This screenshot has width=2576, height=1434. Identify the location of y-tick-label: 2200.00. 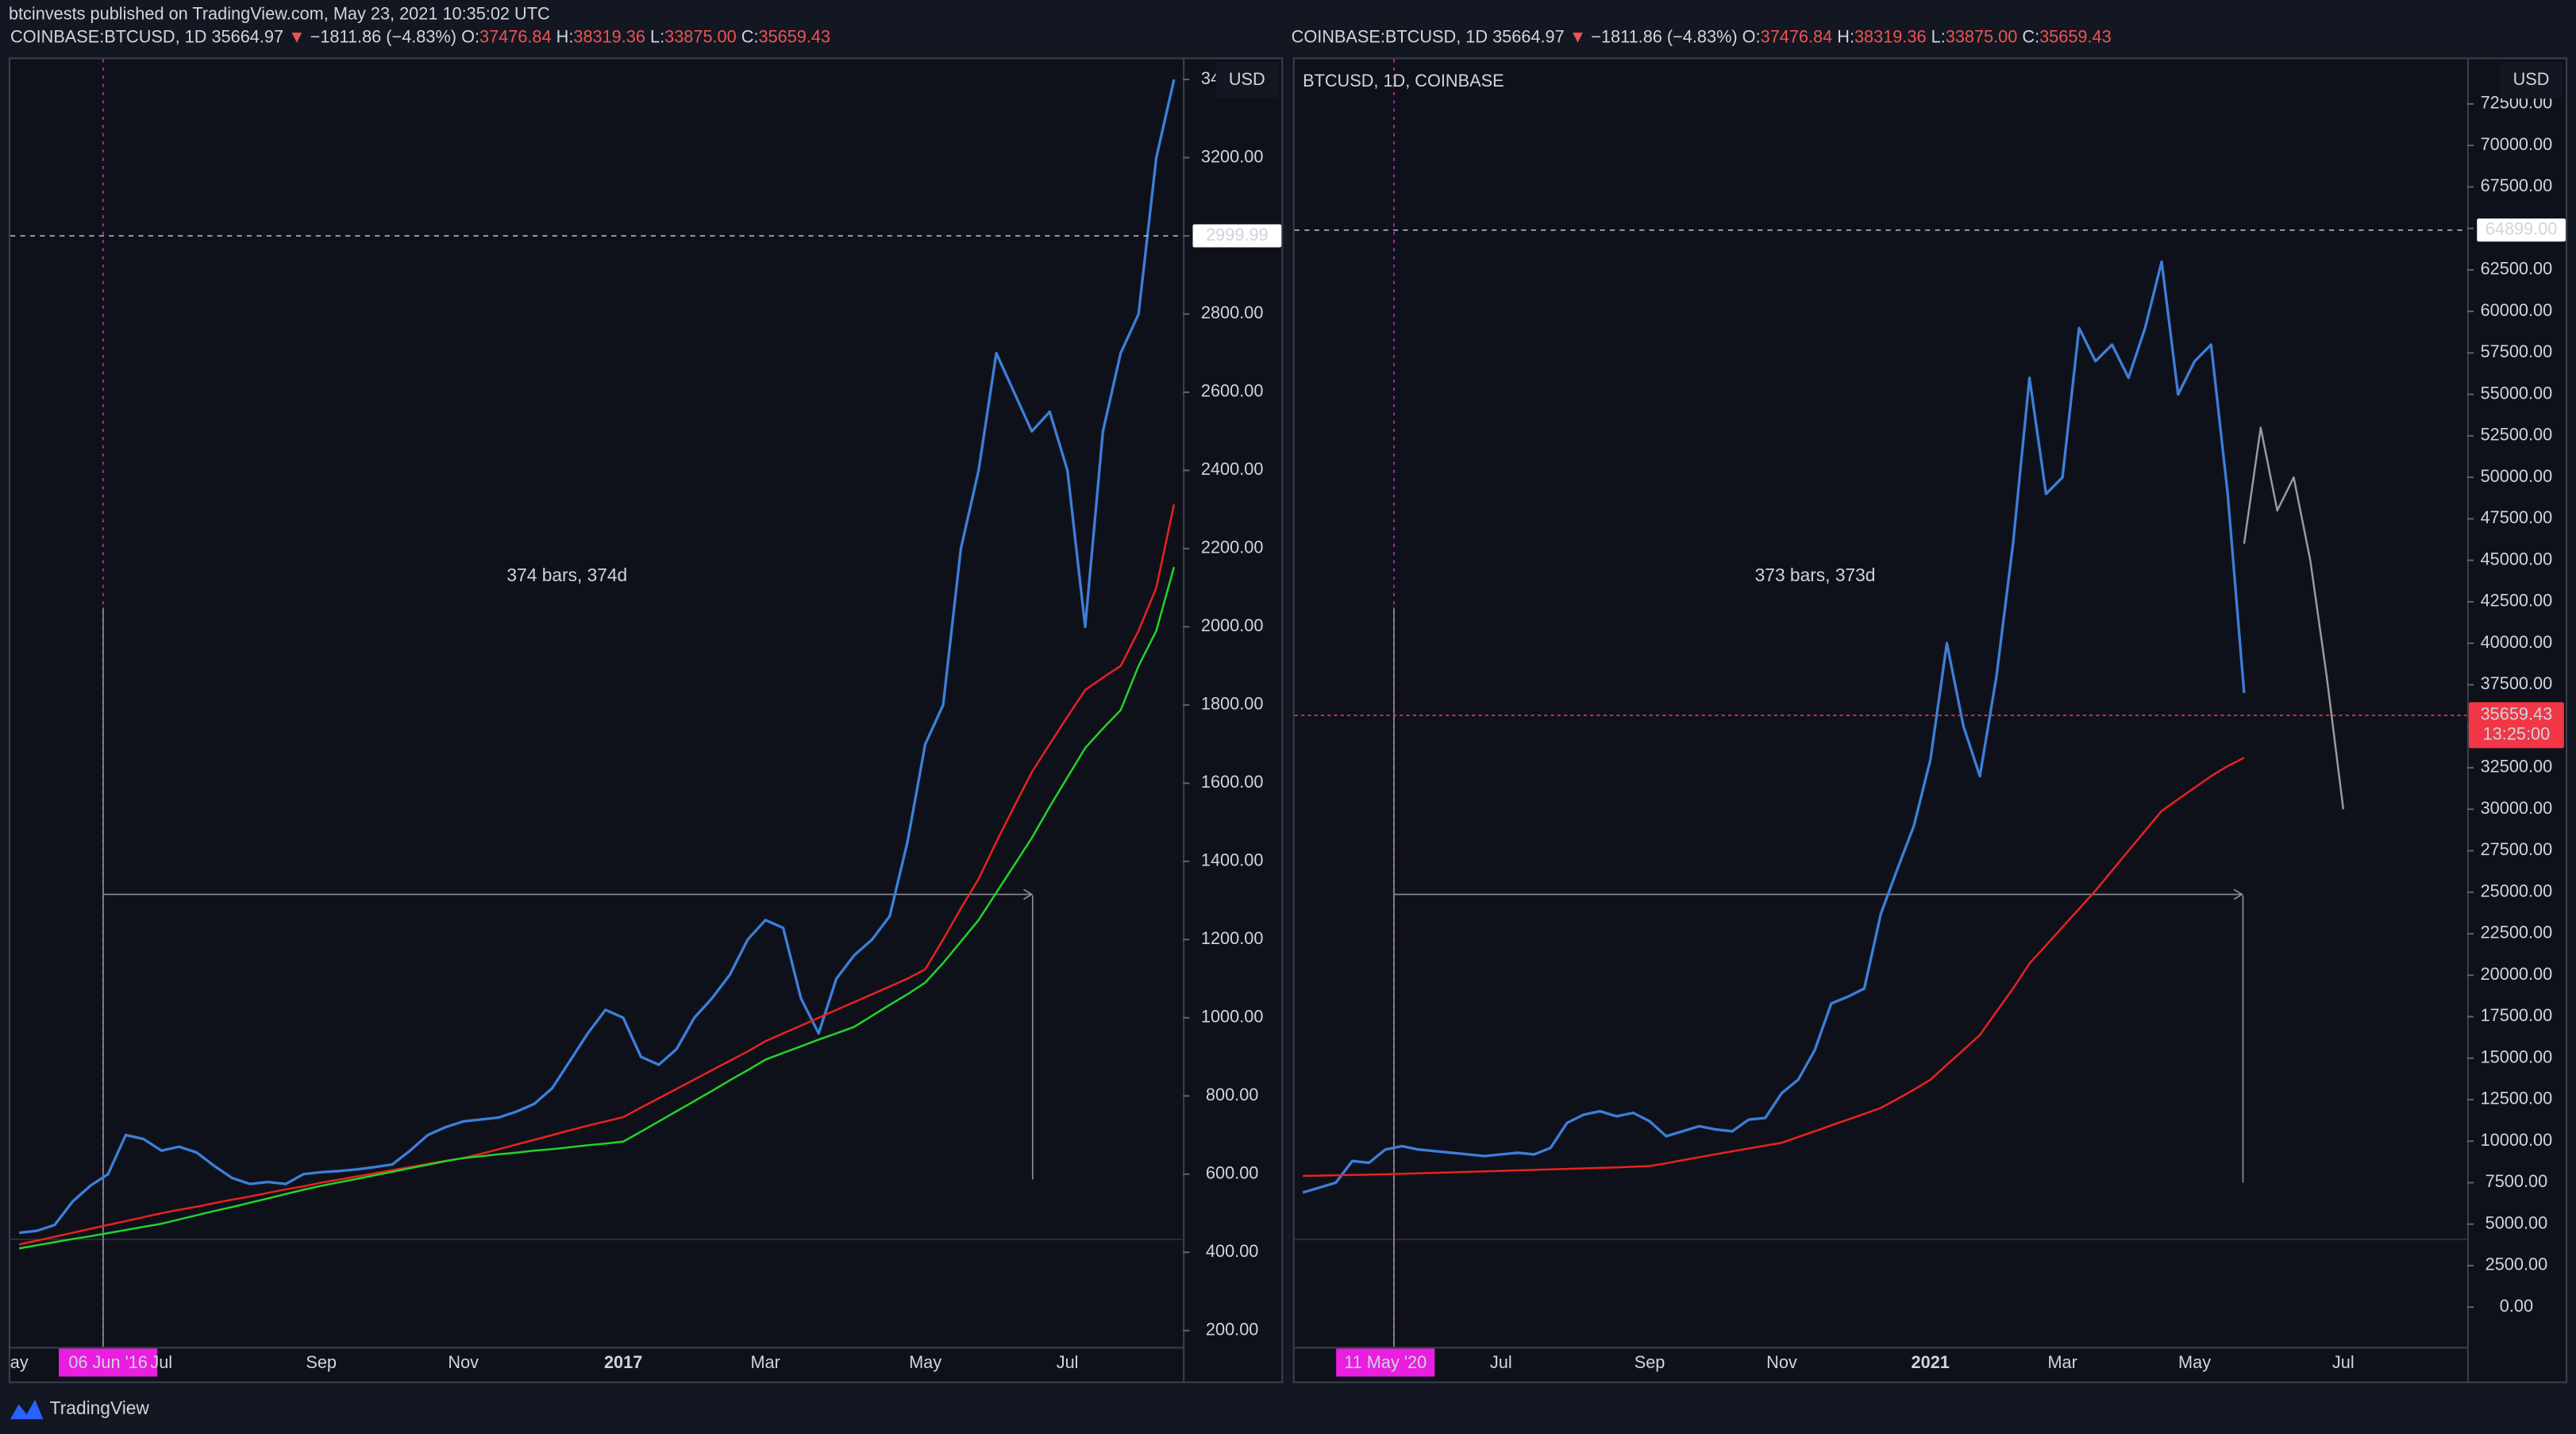
(1232, 547).